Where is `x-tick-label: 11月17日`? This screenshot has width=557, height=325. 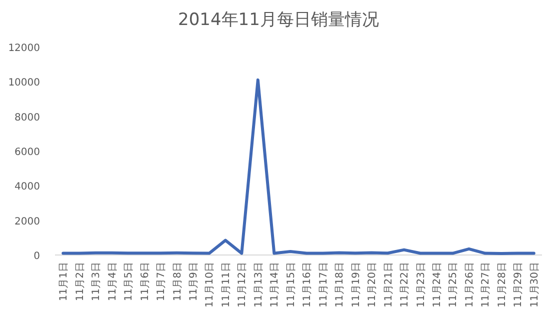
x-tick-label: 11月17日 is located at coordinates (324, 285).